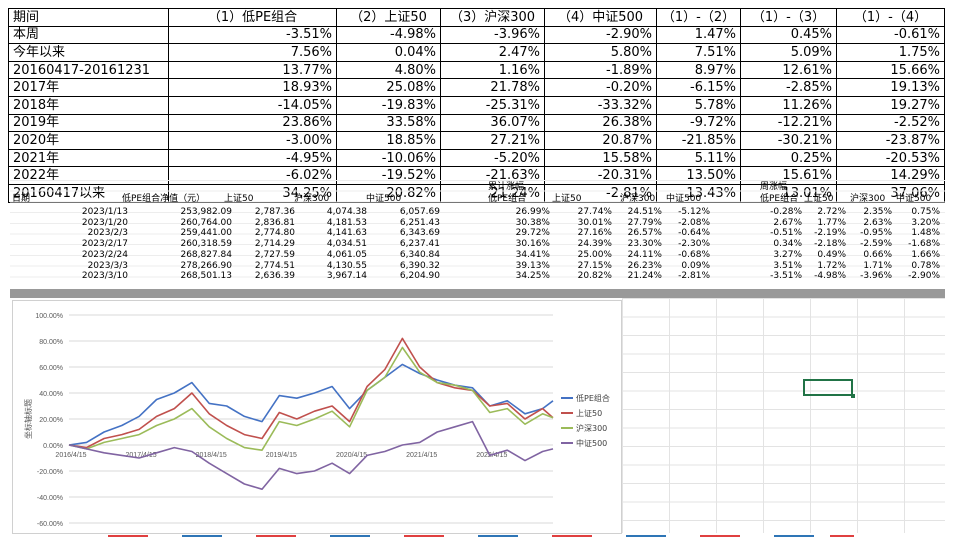  I want to click on daily-value-cell: 0.66%, so click(877, 254).